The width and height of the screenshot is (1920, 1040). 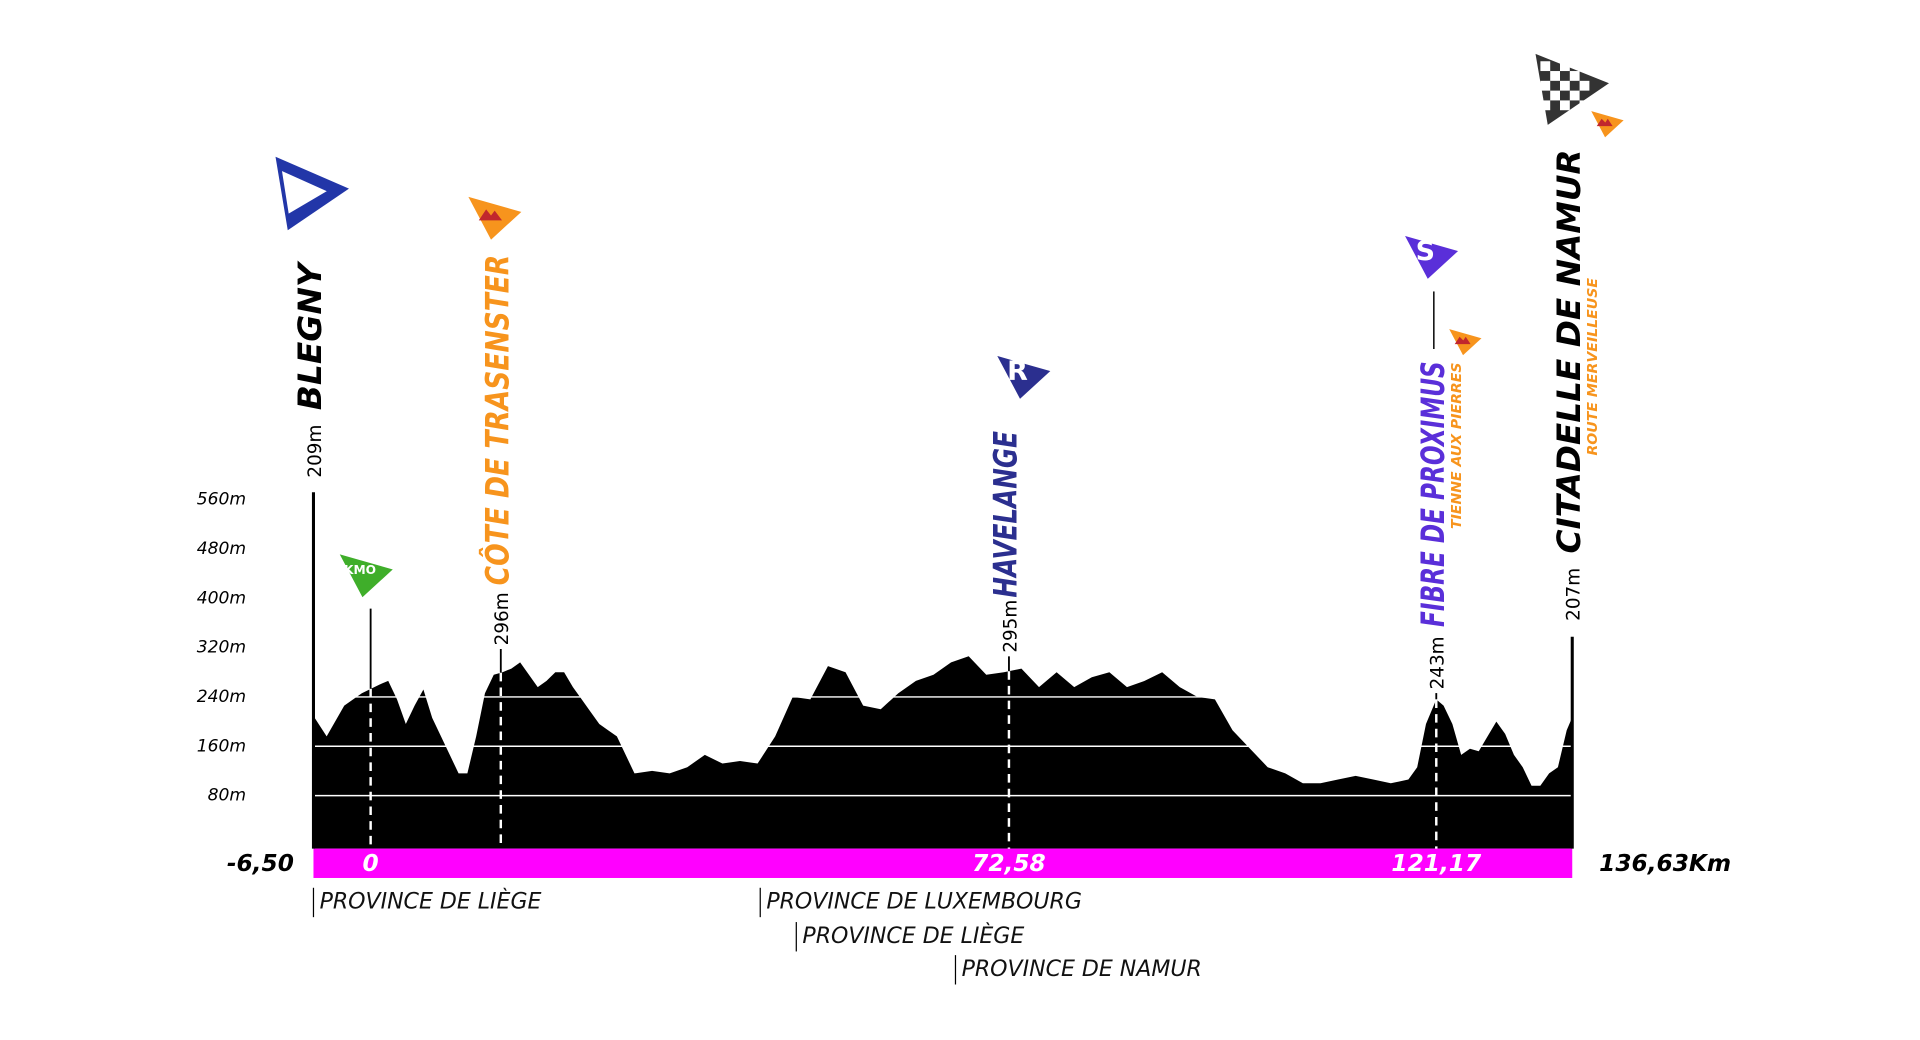 I want to click on y-tick-label: 160m, so click(x=221, y=746).